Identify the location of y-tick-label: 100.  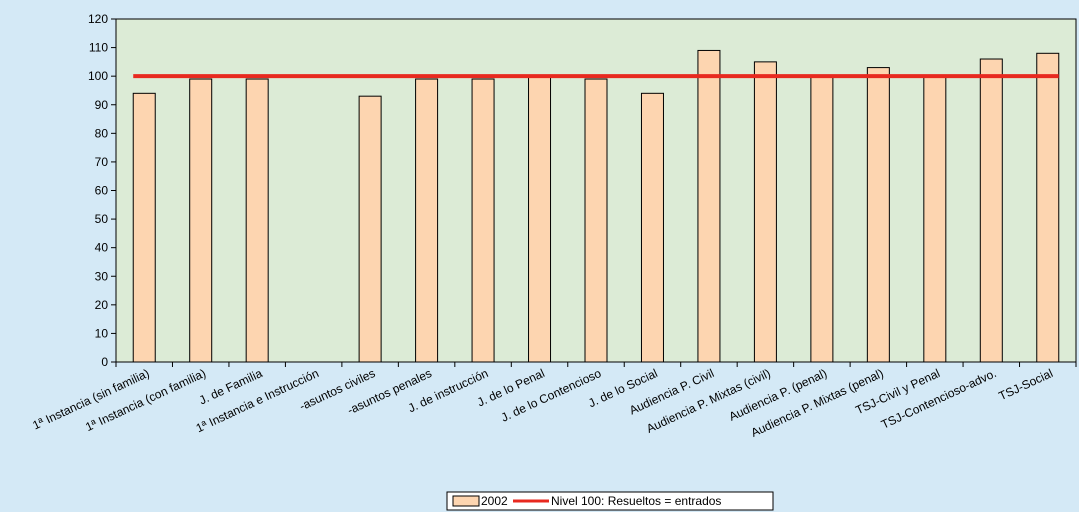
(98, 76).